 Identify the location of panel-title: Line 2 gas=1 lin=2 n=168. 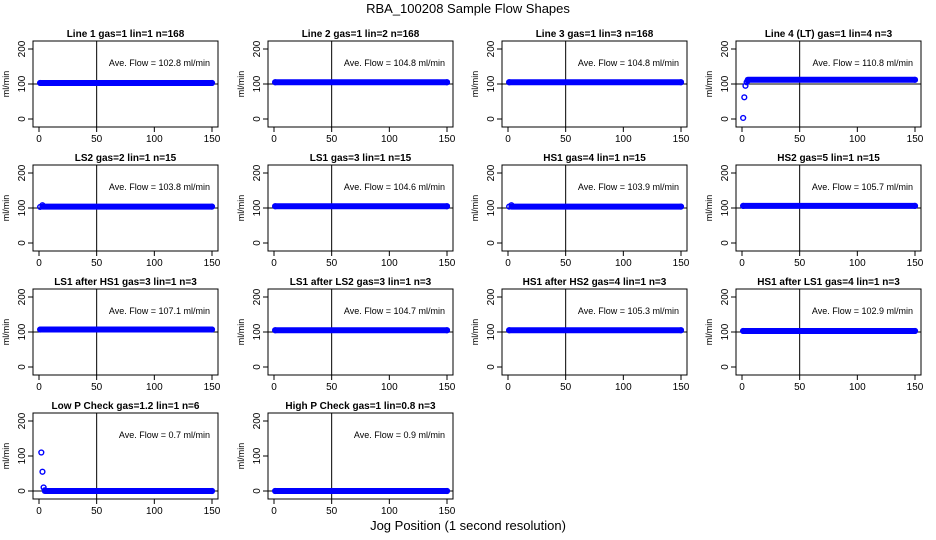
(361, 34).